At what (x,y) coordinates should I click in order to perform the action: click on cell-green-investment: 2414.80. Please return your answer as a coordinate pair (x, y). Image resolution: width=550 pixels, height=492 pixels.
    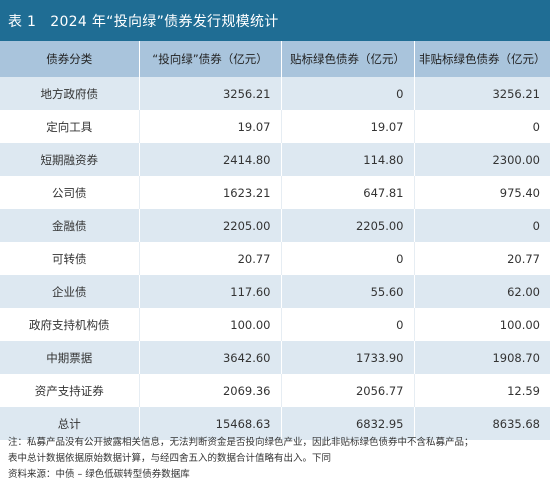
    Looking at the image, I should click on (209, 159).